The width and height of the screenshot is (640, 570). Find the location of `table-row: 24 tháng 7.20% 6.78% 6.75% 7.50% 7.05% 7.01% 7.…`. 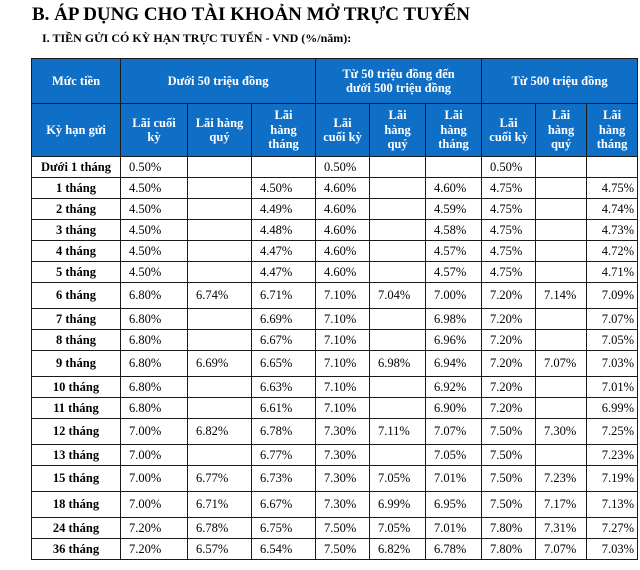

table-row: 24 tháng 7.20% 6.78% 6.75% 7.50% 7.05% 7.01% 7.… is located at coordinates (335, 528).